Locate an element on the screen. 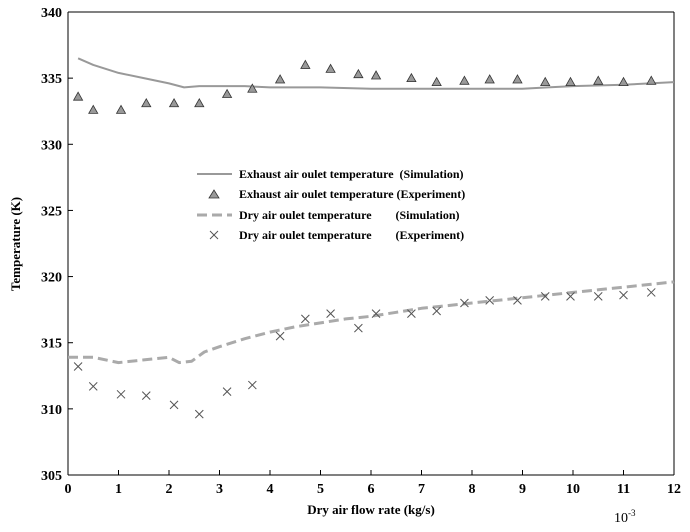 Image resolution: width=690 pixels, height=532 pixels. y-tick-label: 330 is located at coordinates (51, 145).